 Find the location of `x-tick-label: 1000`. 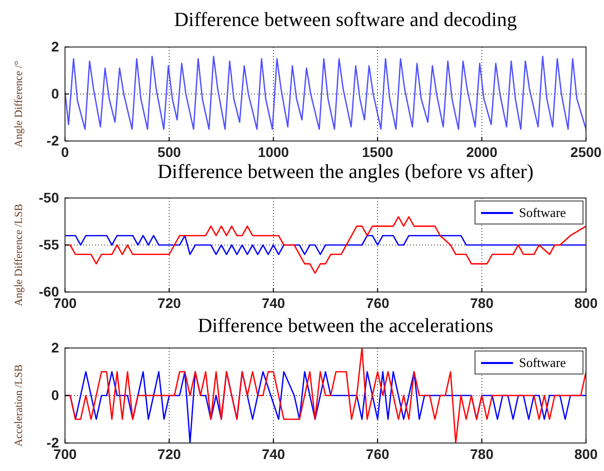

x-tick-label: 1000 is located at coordinates (274, 152).